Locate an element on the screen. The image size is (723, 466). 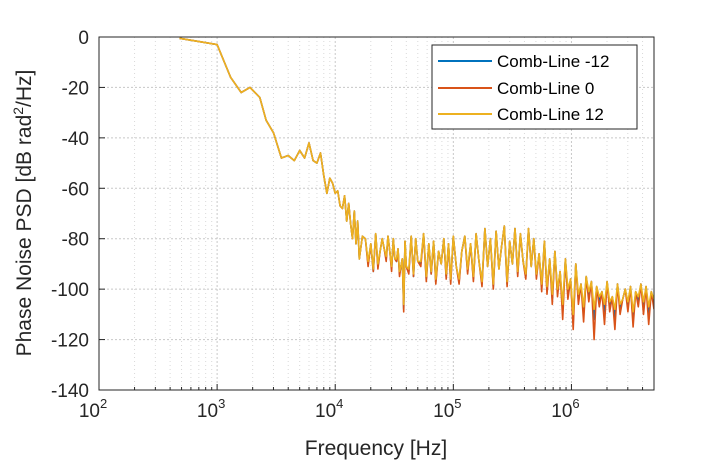
legend-label-series-1: Comb-Line 0 is located at coordinates (545, 88).